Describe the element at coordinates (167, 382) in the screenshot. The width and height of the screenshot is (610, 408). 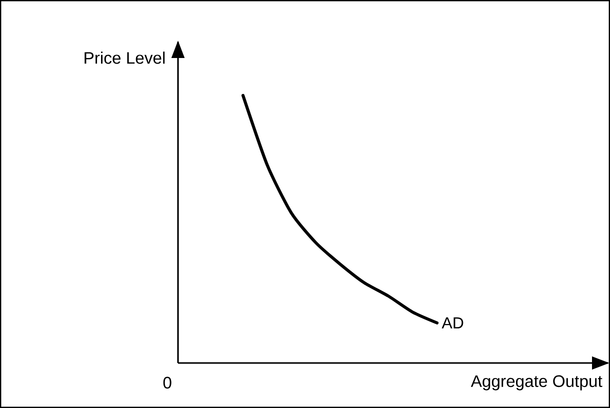
I see `text: 0` at that location.